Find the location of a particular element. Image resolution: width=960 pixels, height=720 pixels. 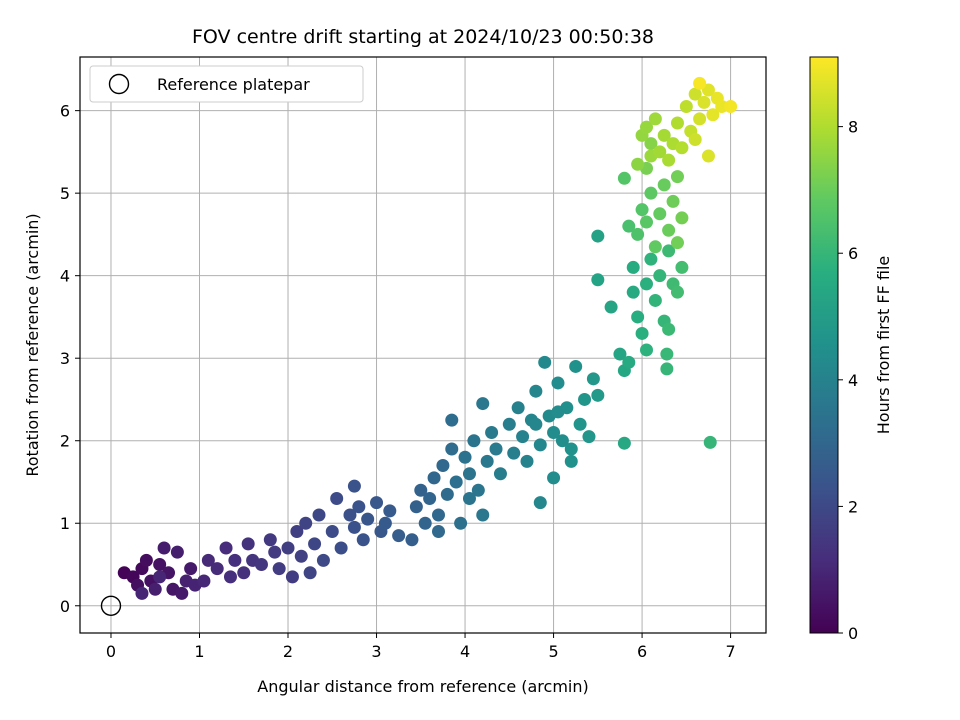

colorbar-ticks: 0 2 4 6 8 is located at coordinates (848, 380).